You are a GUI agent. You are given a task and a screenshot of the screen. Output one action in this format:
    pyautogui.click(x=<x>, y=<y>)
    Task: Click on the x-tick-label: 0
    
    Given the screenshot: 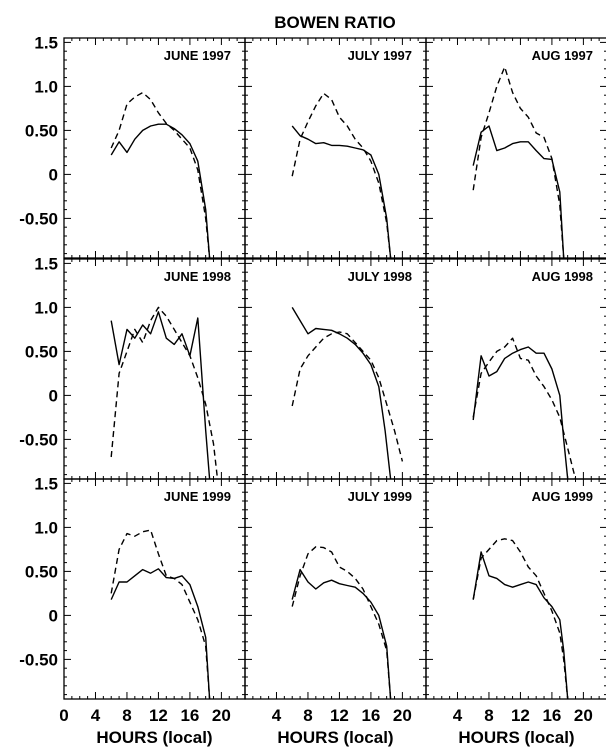 What is the action you would take?
    pyautogui.click(x=63, y=715)
    